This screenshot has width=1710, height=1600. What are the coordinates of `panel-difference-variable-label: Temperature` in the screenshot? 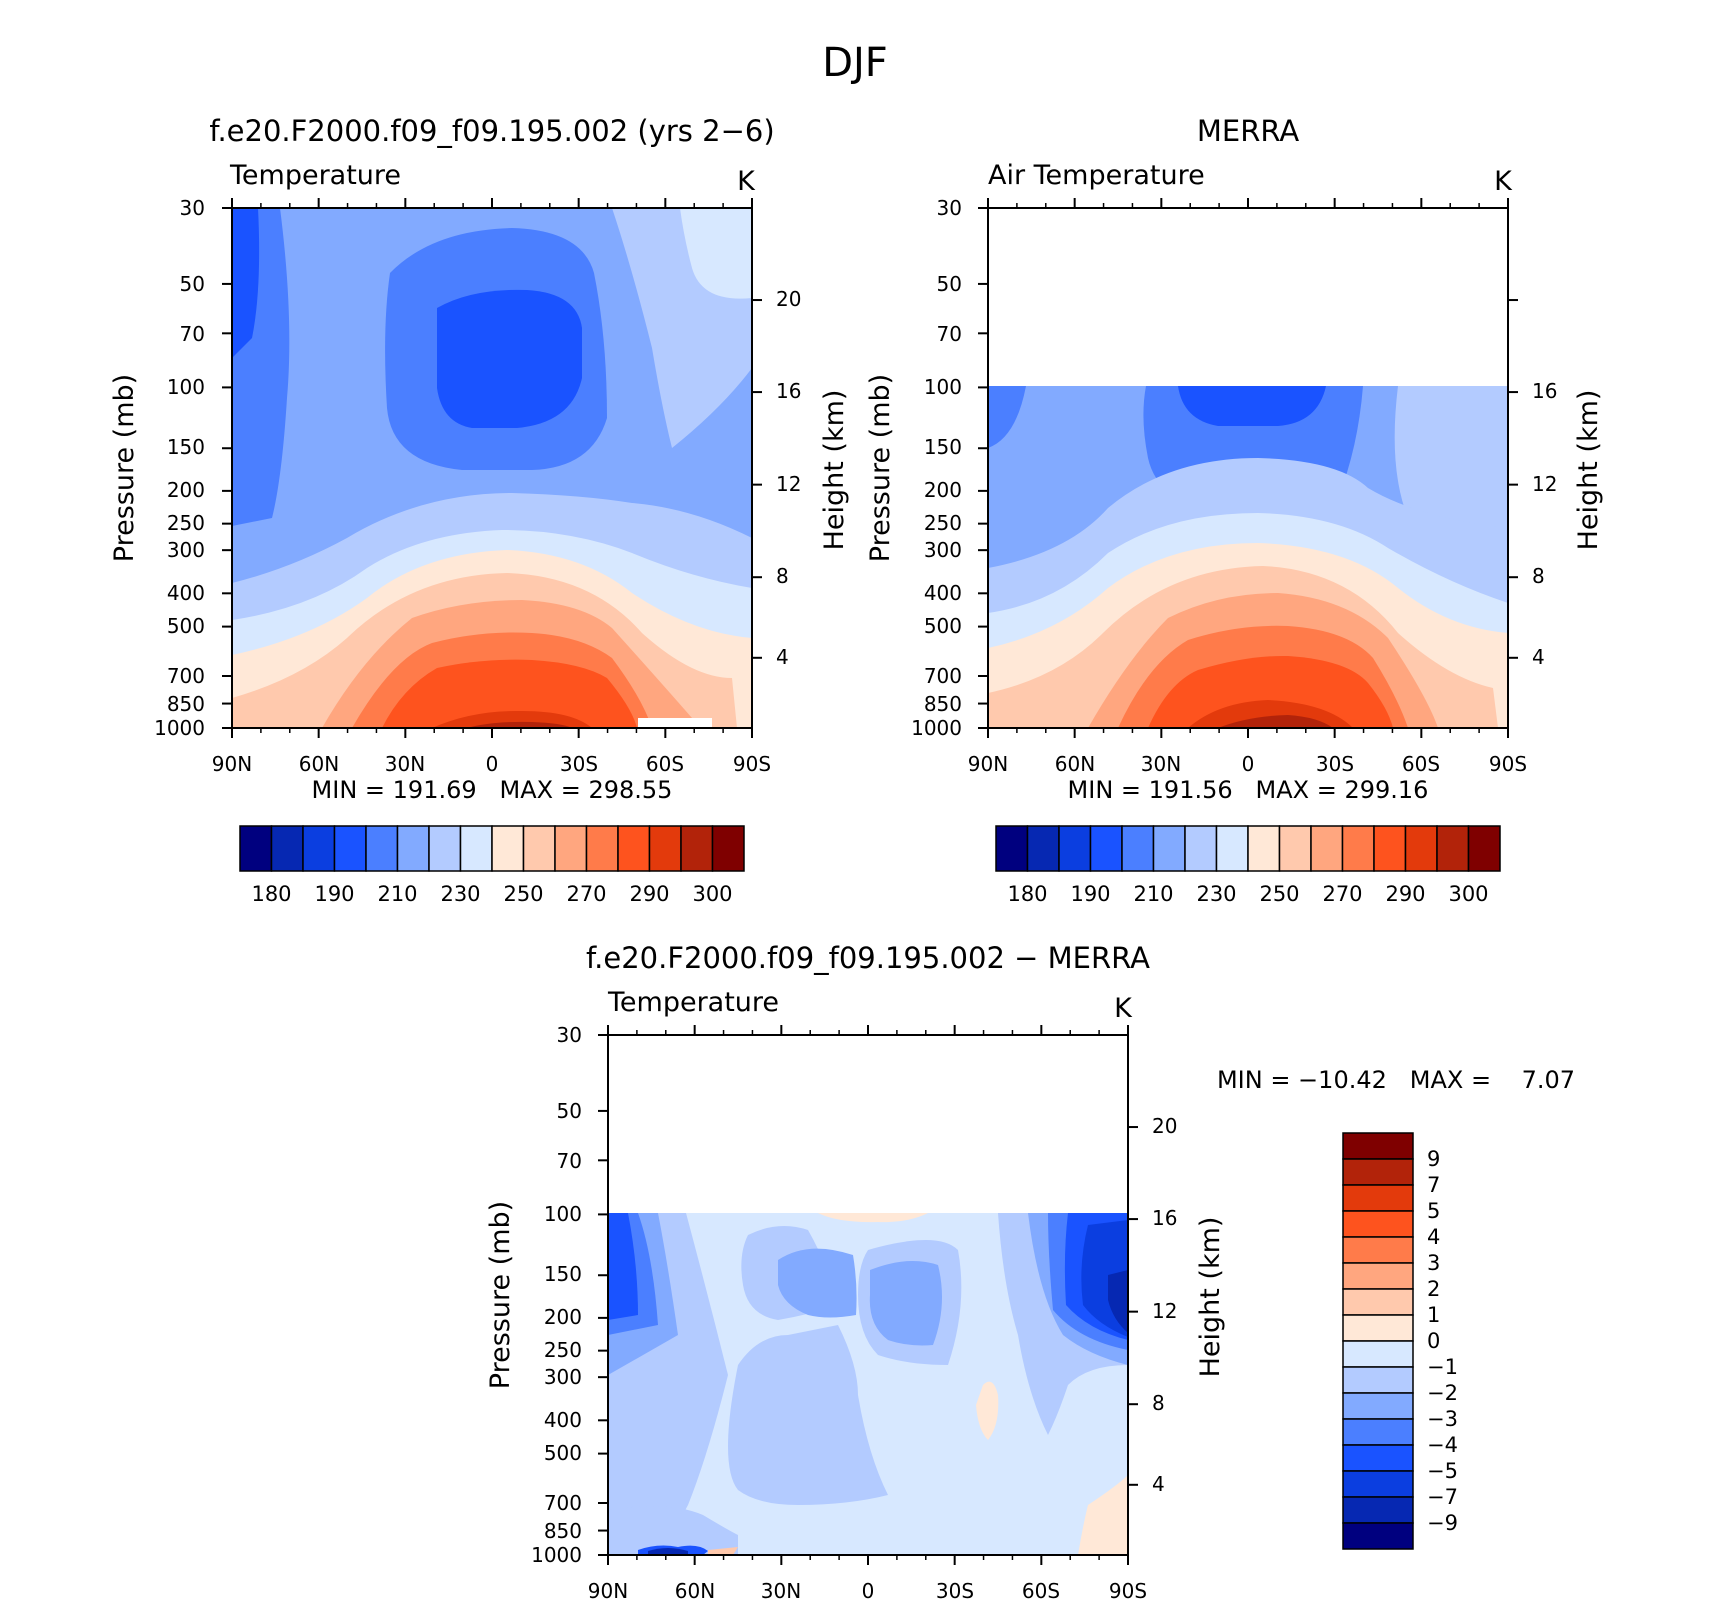 It's located at (693, 1002).